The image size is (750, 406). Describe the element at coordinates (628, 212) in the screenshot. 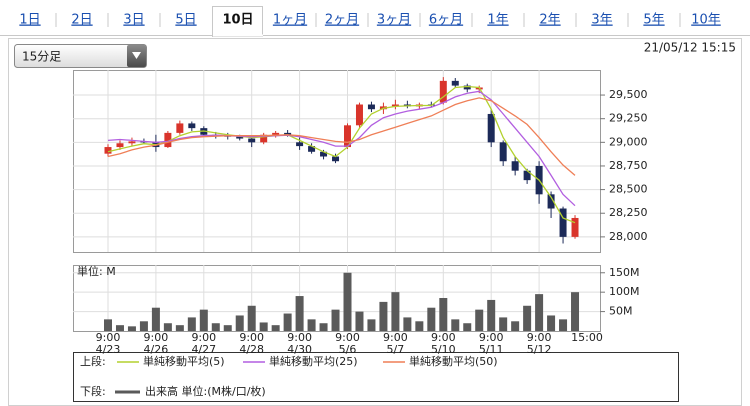

I see `y-tick-label: 28,250` at that location.